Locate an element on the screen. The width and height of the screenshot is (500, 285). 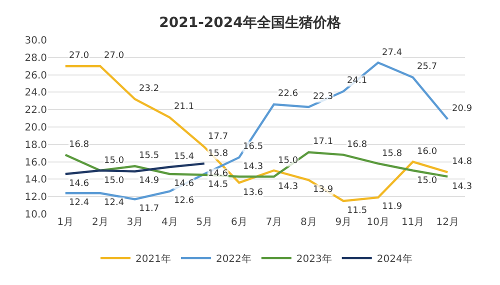
y-tick-label: 20.0 is located at coordinates (35, 128).